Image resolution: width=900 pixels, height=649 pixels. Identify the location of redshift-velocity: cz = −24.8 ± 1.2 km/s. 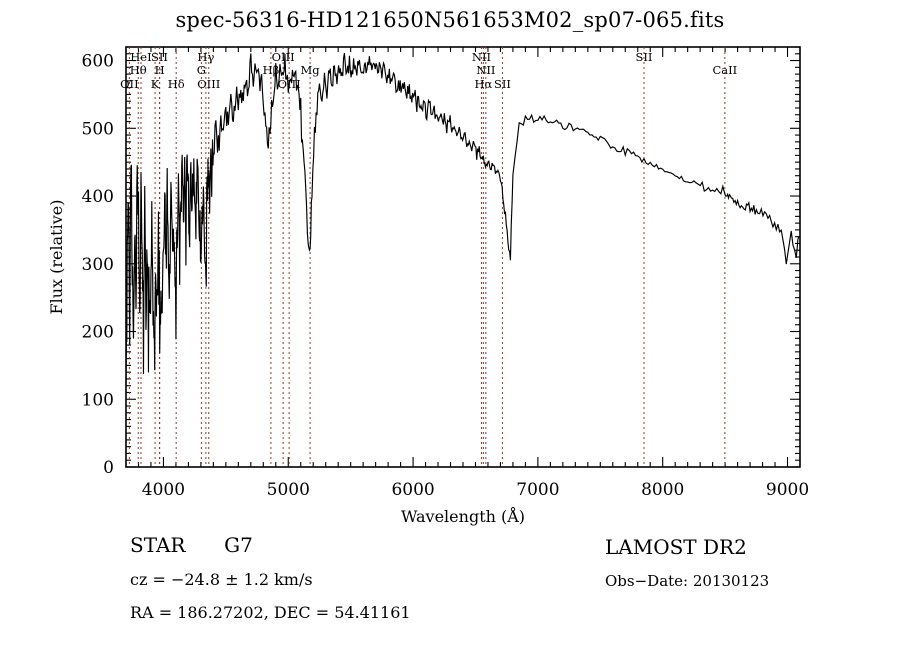
(221, 579).